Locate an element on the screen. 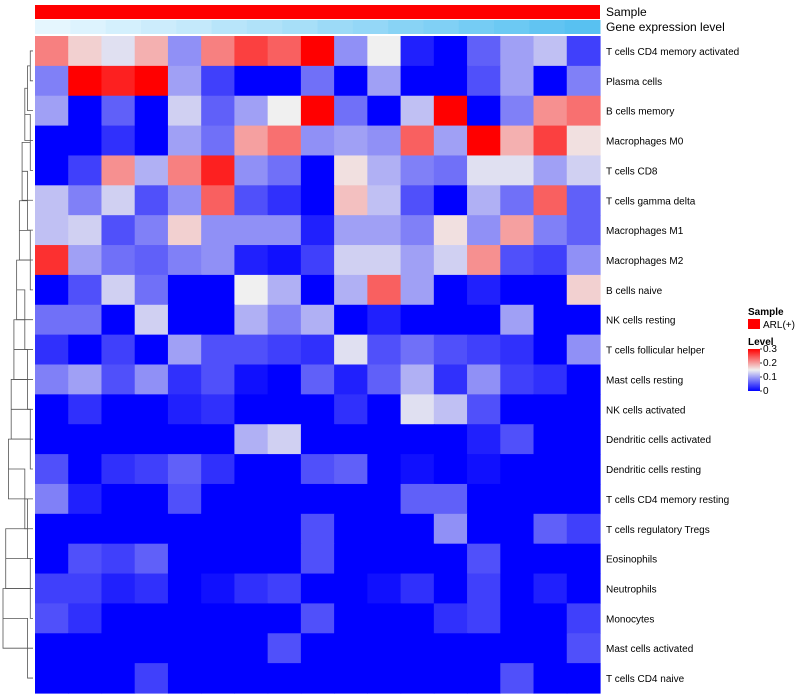 The height and width of the screenshot is (700, 800). legend-tick-label: 0.3 is located at coordinates (770, 349).